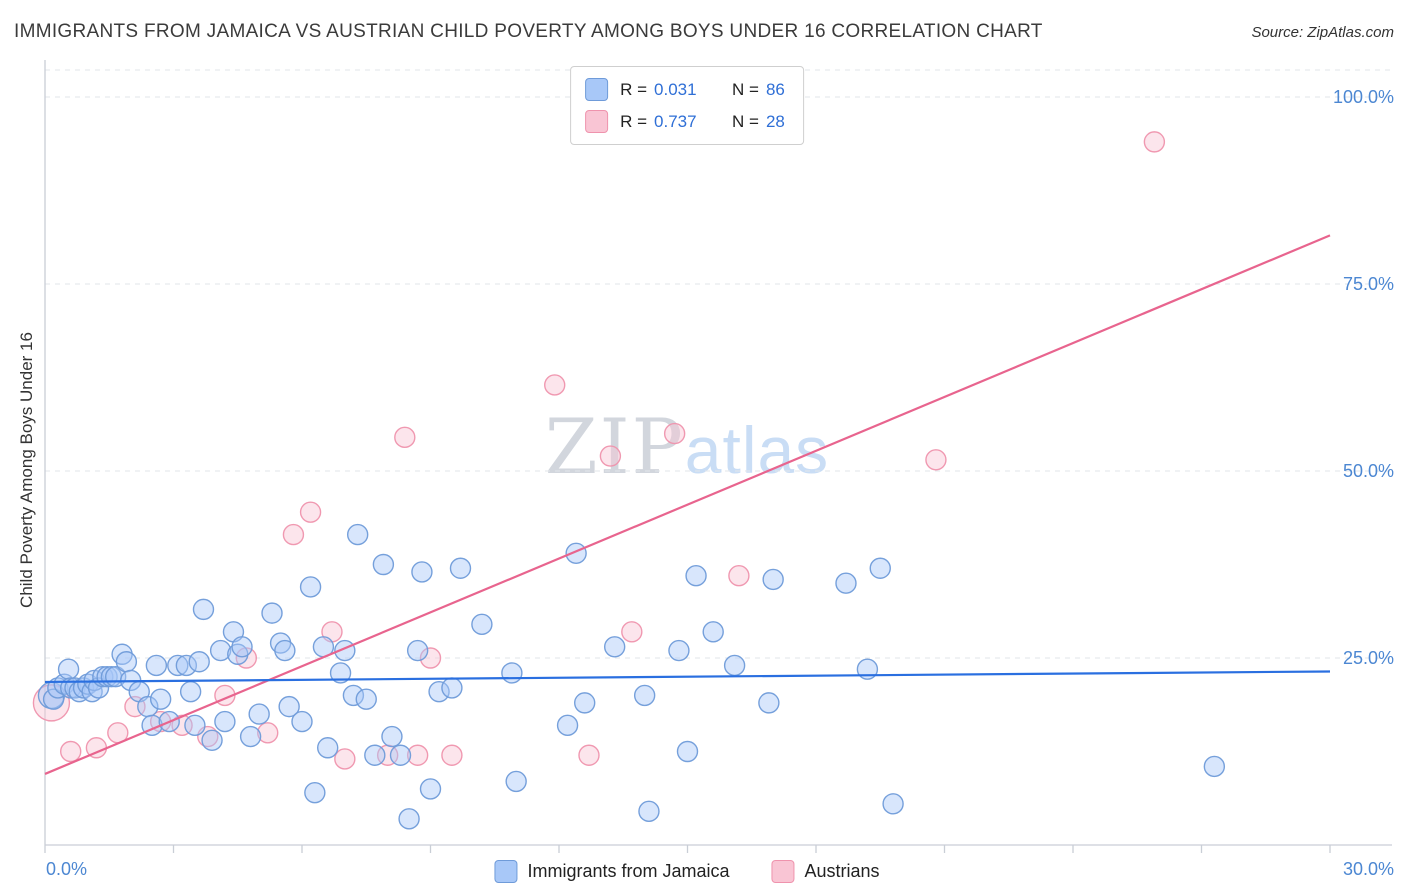  Describe the element at coordinates (1368, 471) in the screenshot. I see `y-tick-label-50: 50.0%` at that location.